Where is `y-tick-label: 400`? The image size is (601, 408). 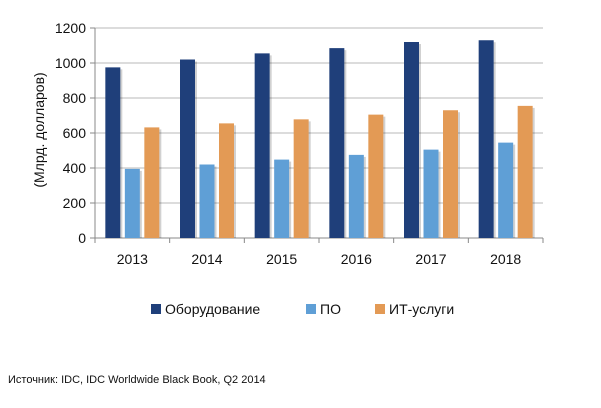
y-tick-label: 400 is located at coordinates (75, 168).